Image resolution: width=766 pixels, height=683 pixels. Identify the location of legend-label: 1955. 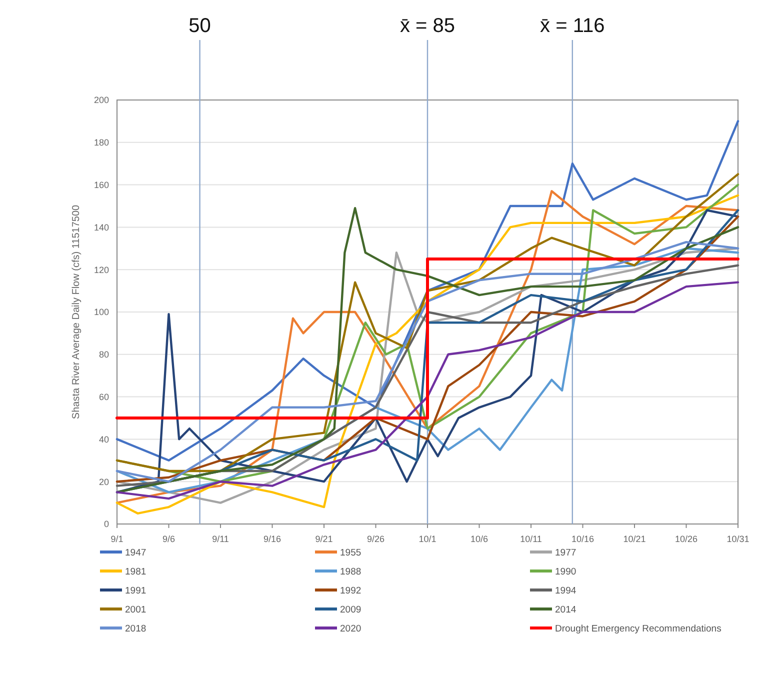
(351, 552).